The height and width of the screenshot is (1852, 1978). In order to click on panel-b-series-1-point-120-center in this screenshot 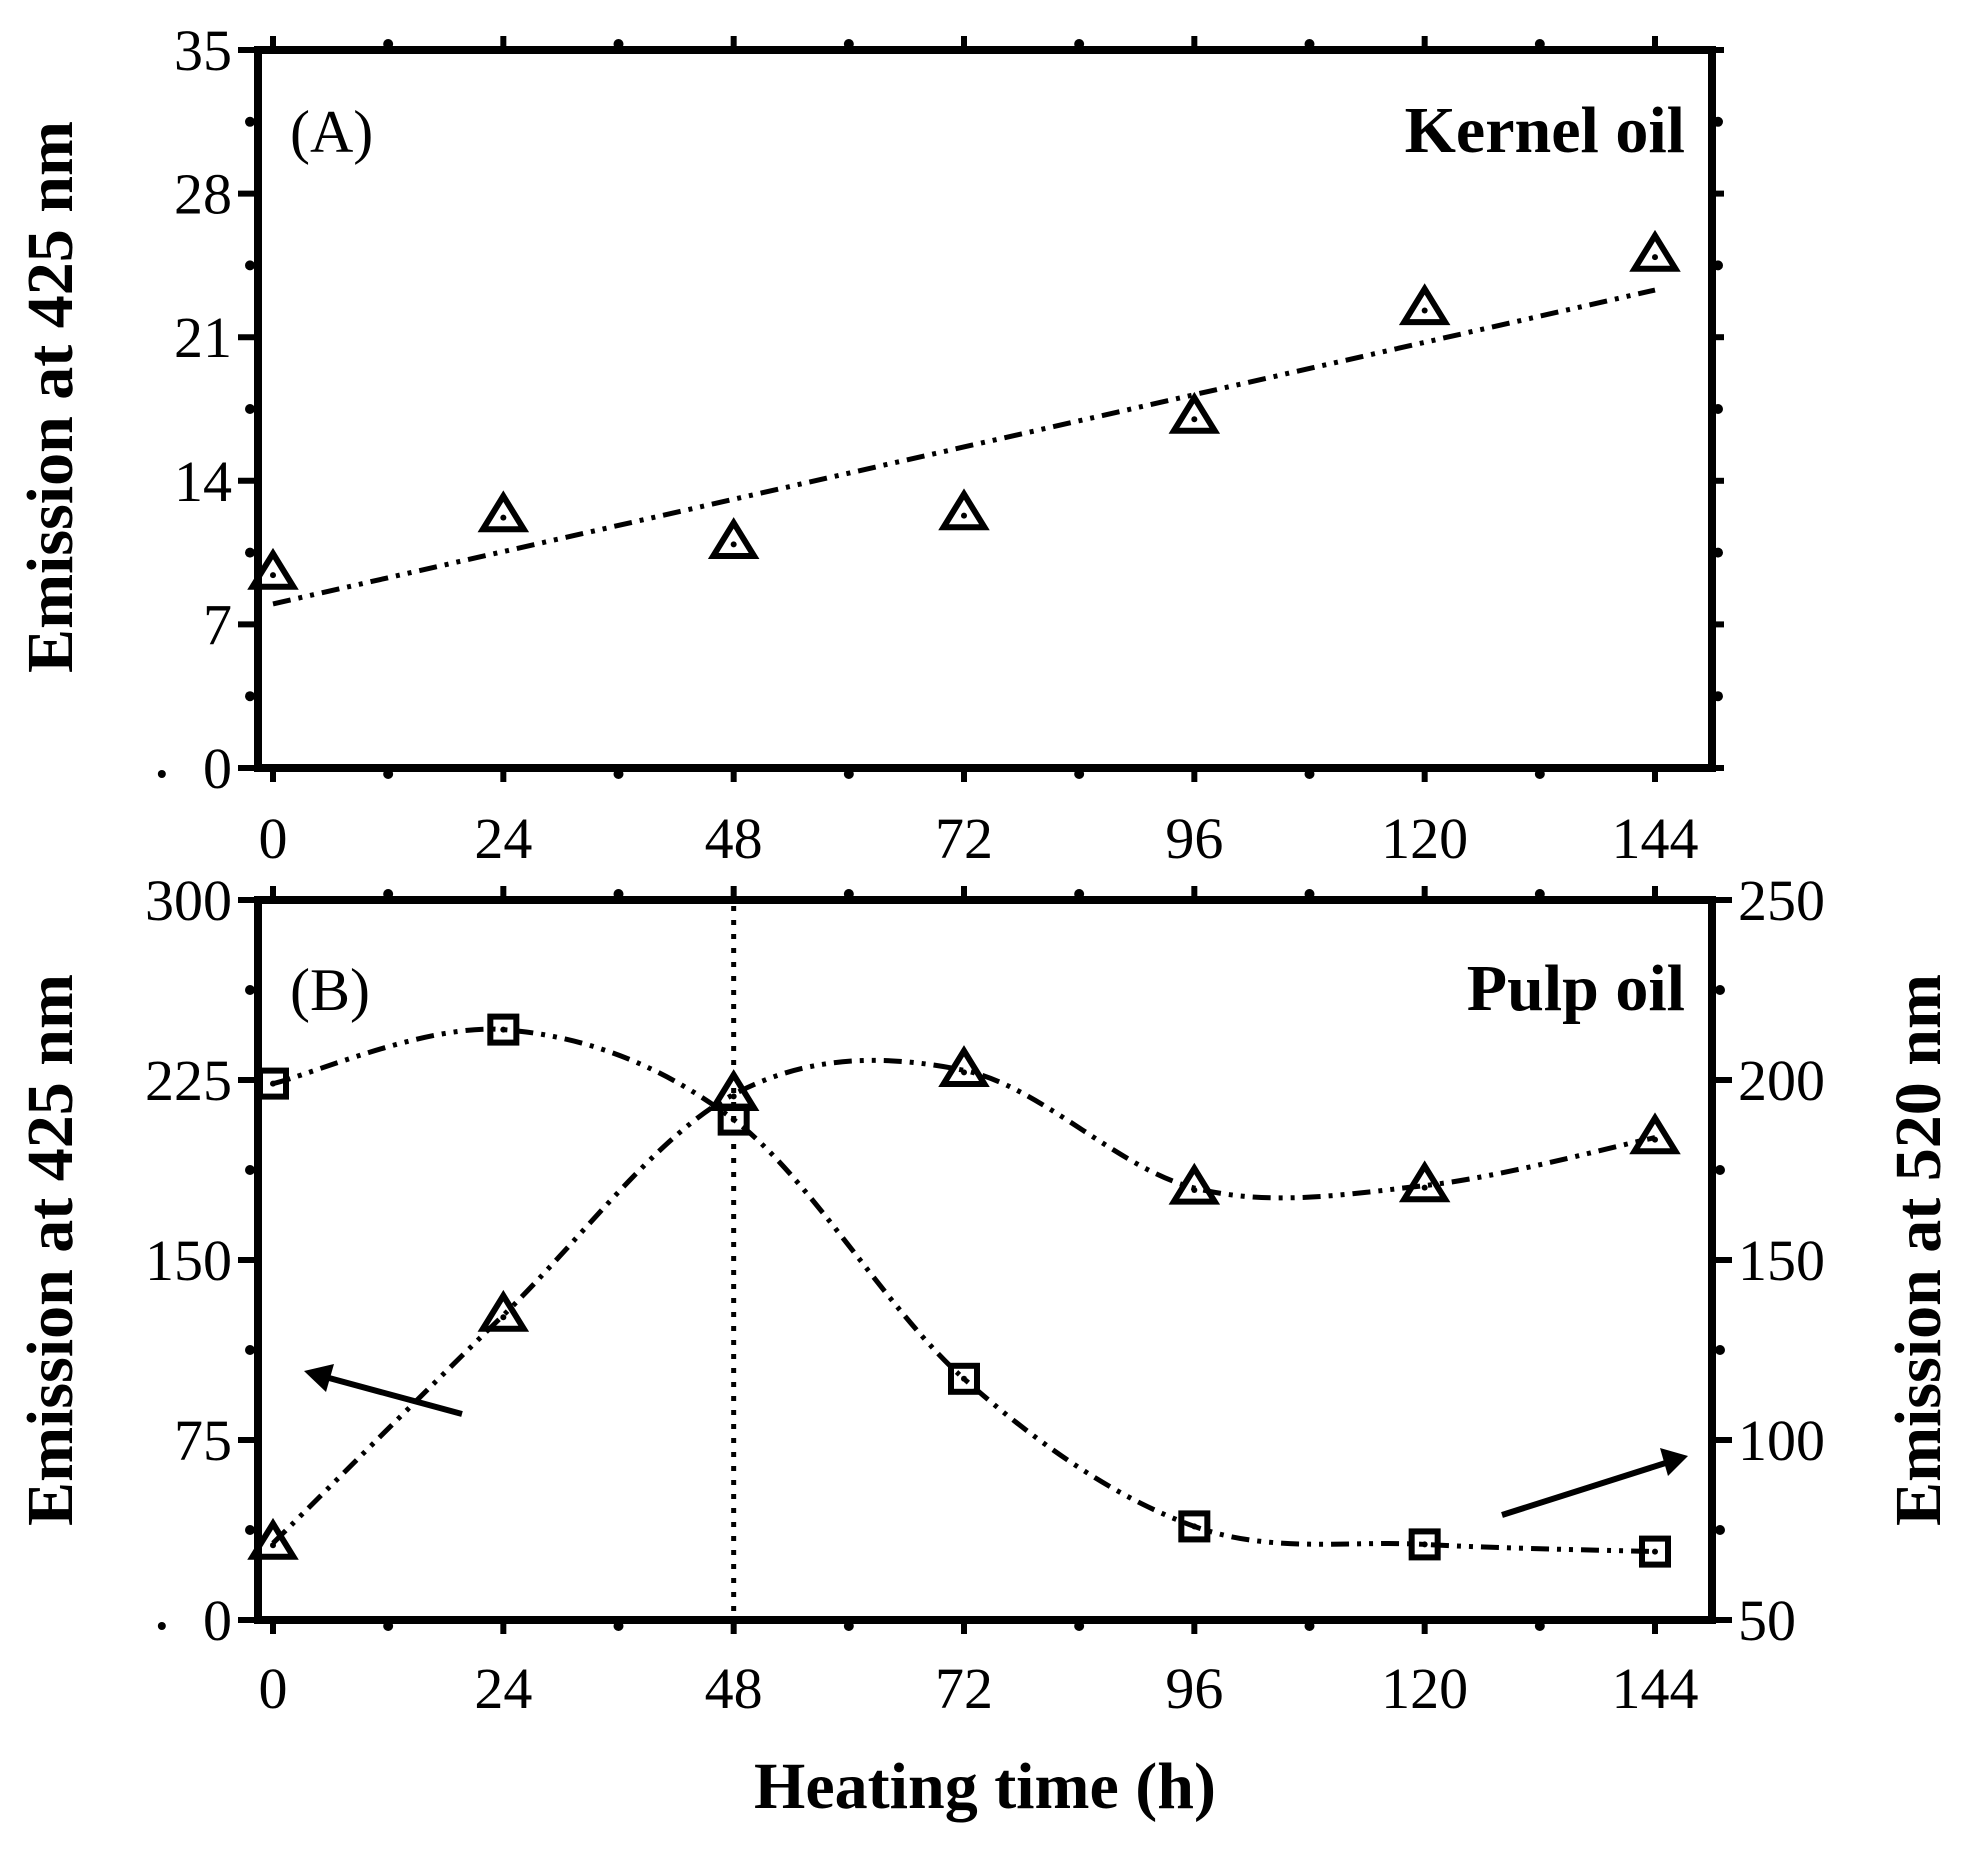, I will do `click(1424, 1544)`.